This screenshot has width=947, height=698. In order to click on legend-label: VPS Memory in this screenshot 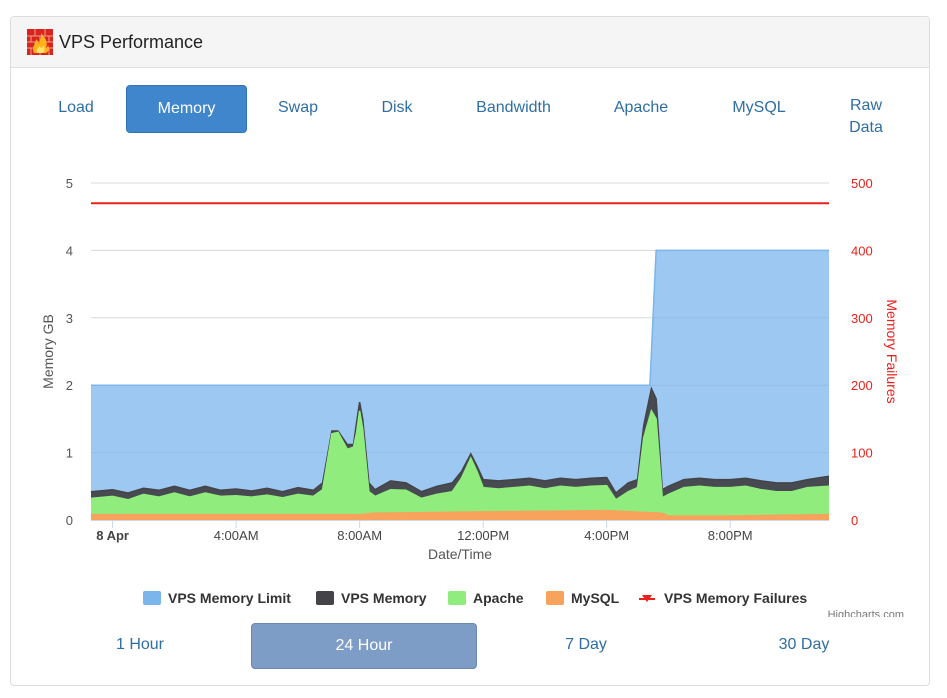, I will do `click(384, 598)`.